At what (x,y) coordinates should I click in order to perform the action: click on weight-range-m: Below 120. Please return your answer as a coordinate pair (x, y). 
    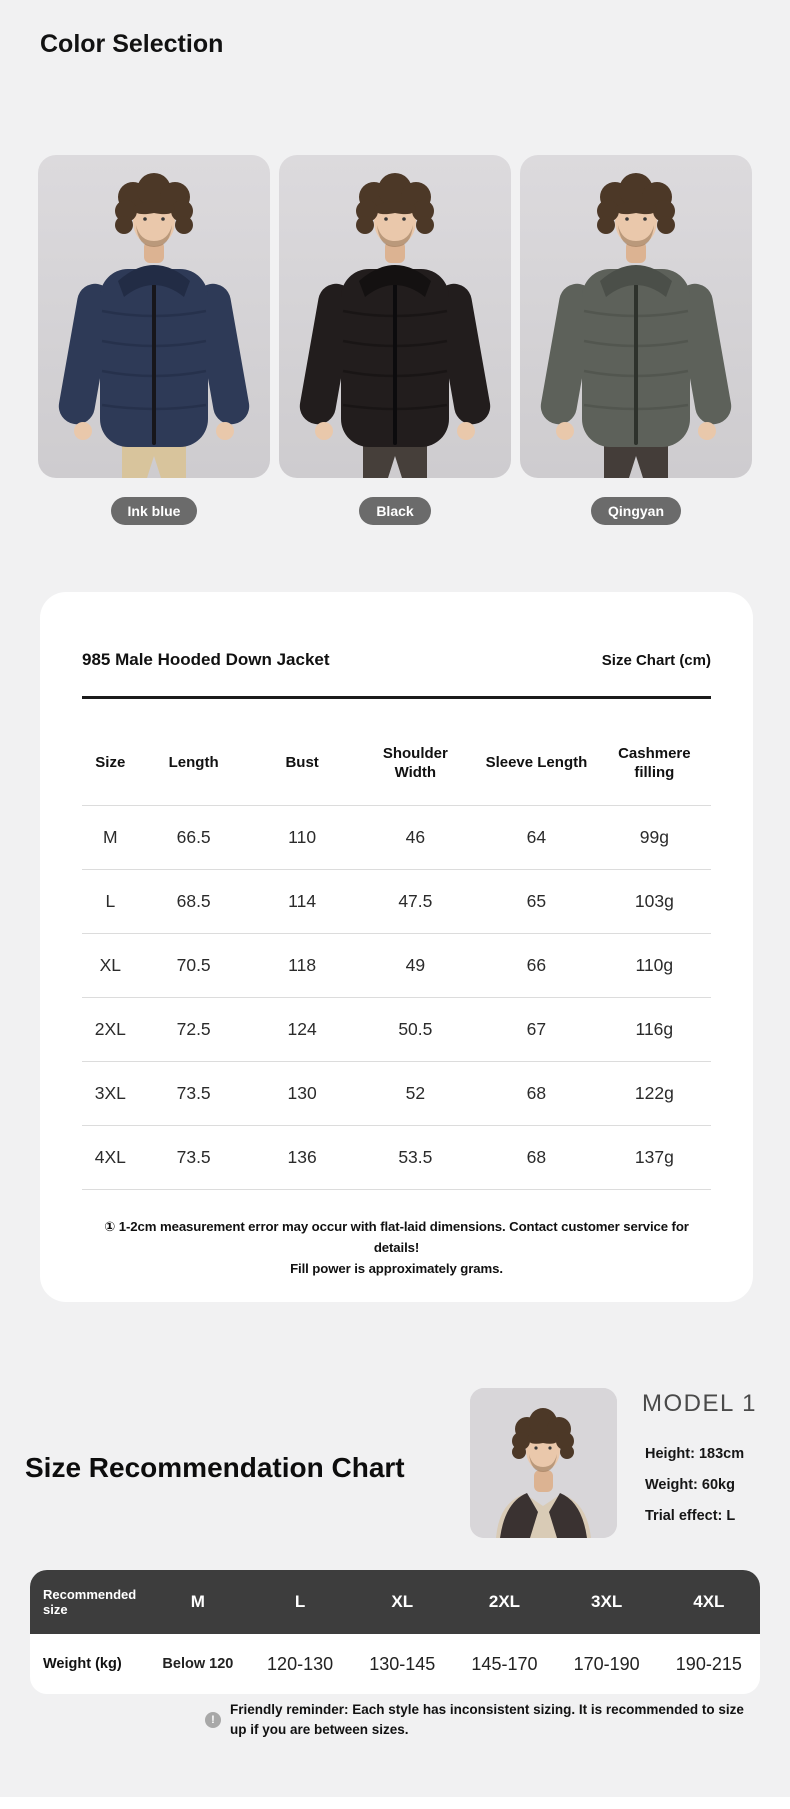
    Looking at the image, I should click on (198, 1664).